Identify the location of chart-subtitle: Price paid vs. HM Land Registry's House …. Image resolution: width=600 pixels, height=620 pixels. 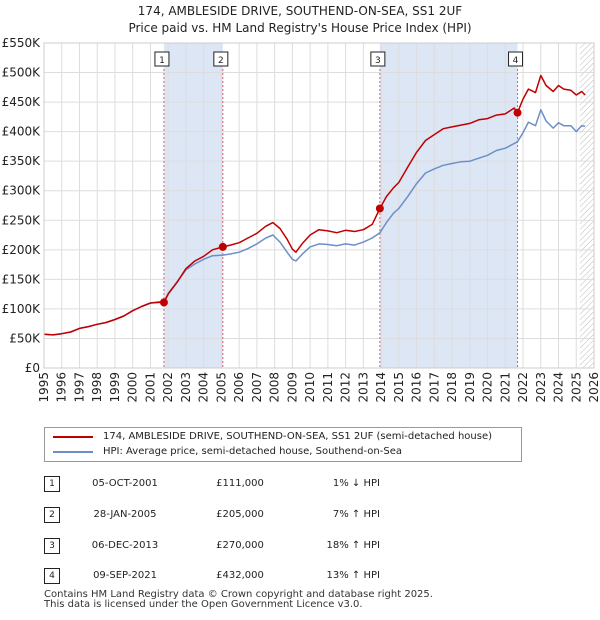
(300, 28).